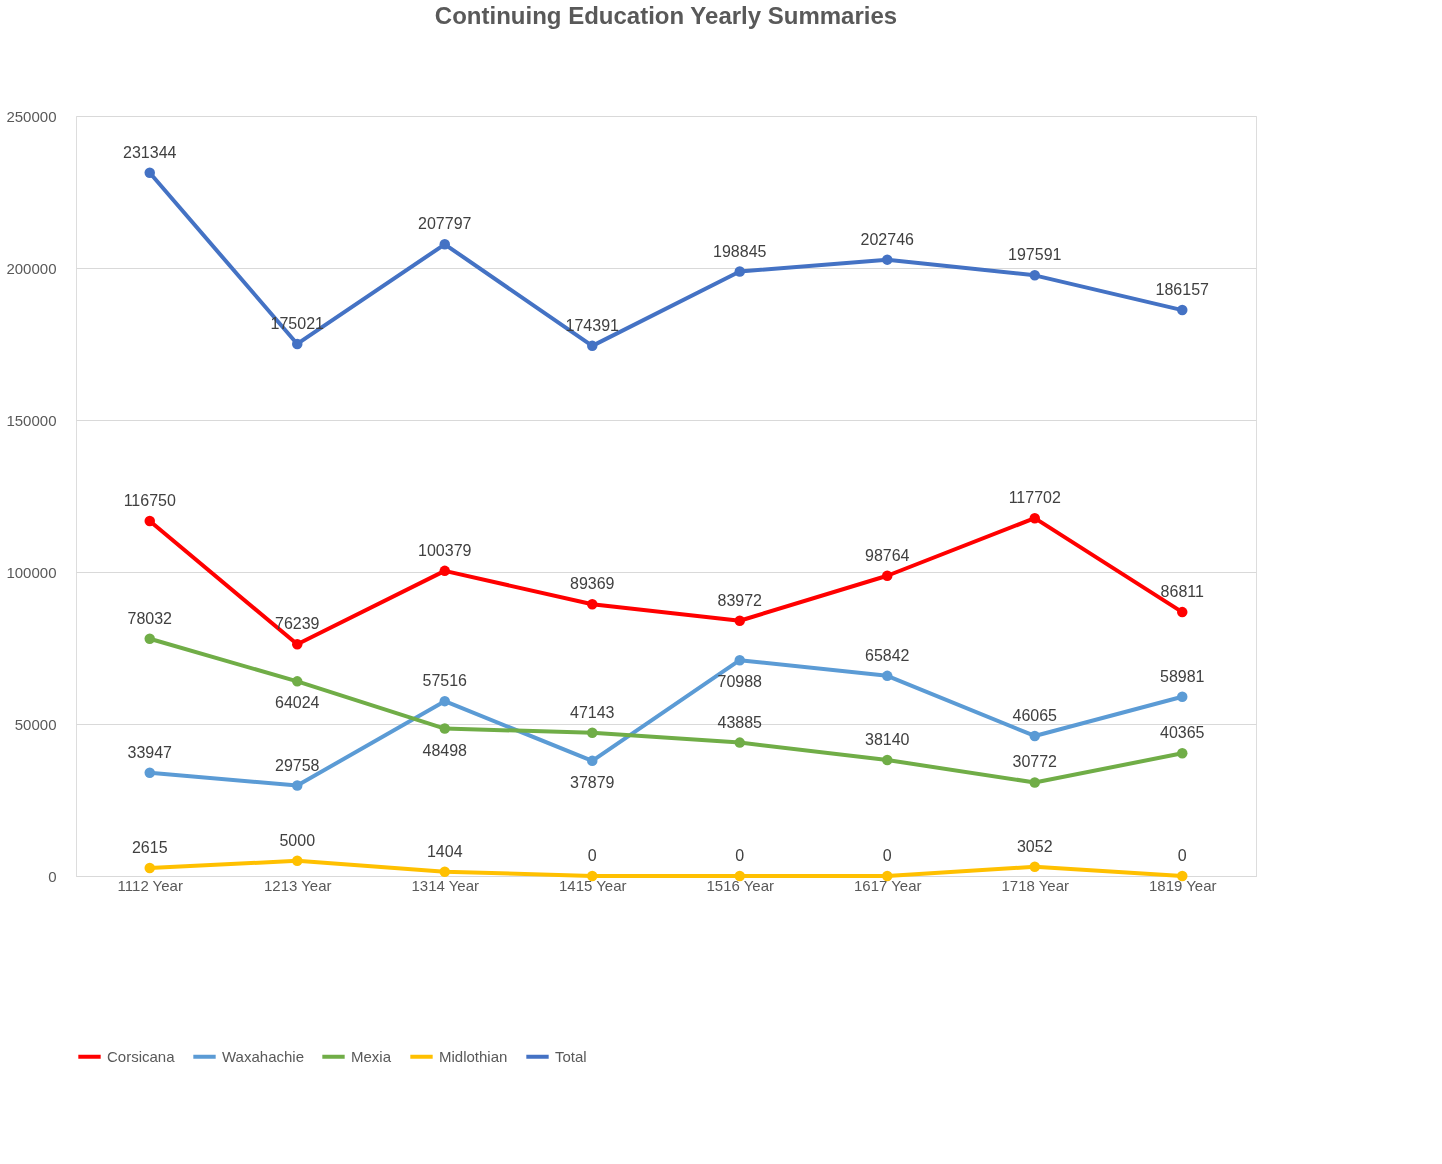 The height and width of the screenshot is (1164, 1442). I want to click on x-tick-label: 1718 Year, so click(1035, 885).